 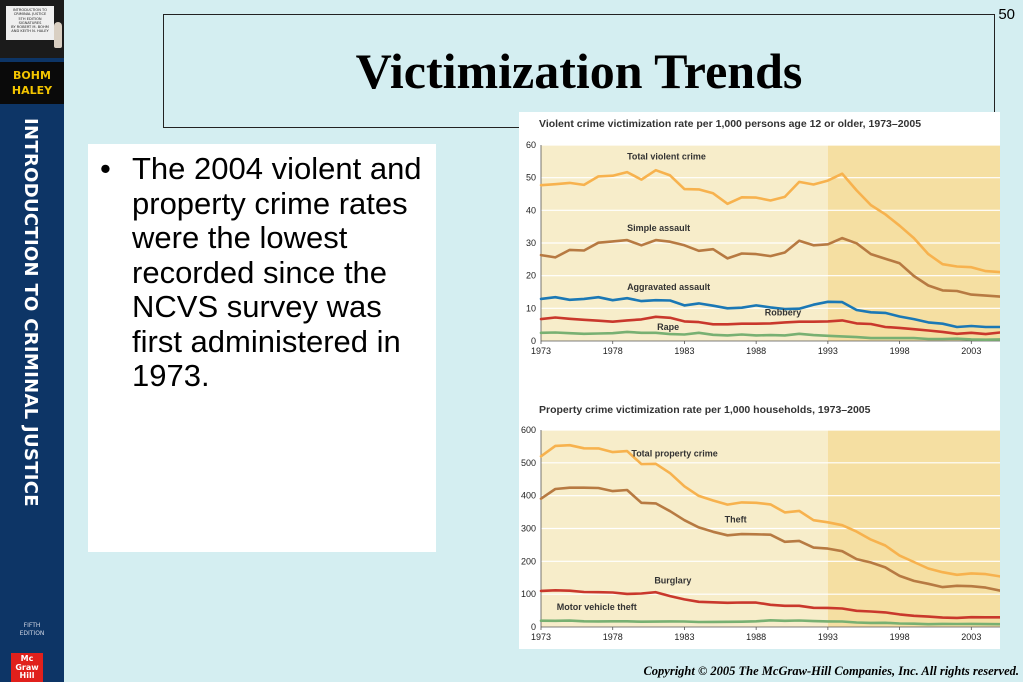 I want to click on series-label: Robbery, so click(x=783, y=313).